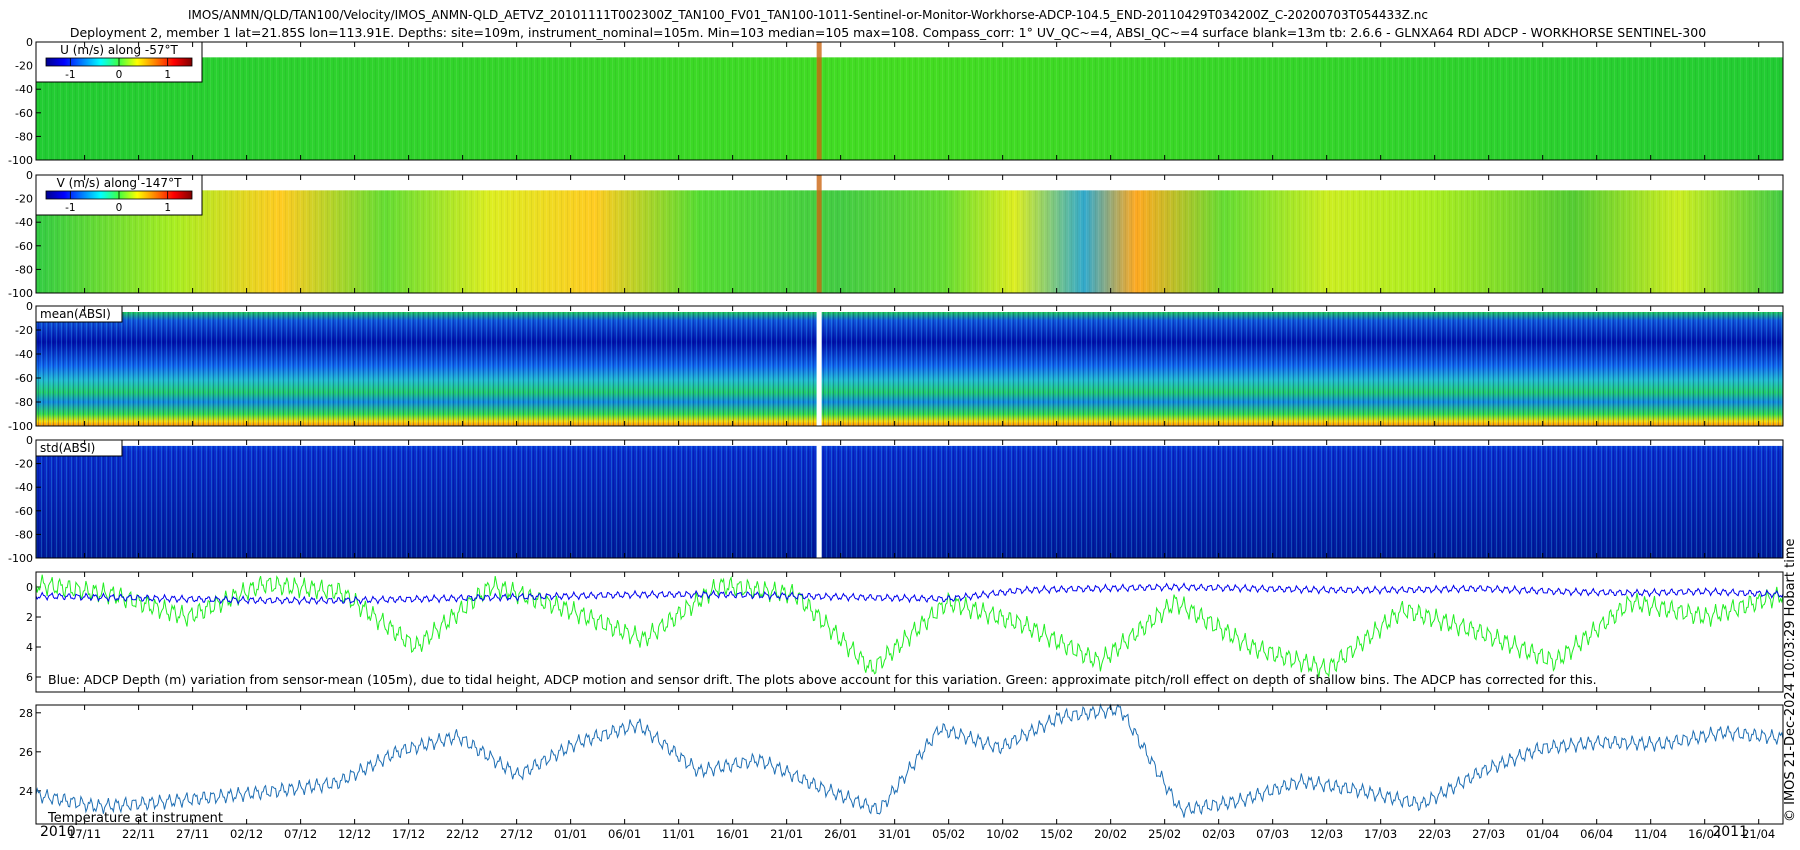  I want to click on y-tick-label-6-0: 24, so click(26, 791).